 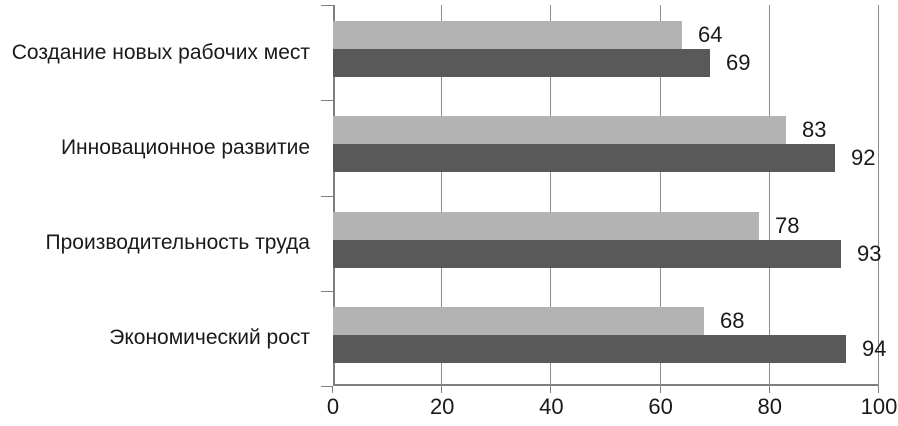 I want to click on x-tick-label: 100, so click(x=879, y=406).